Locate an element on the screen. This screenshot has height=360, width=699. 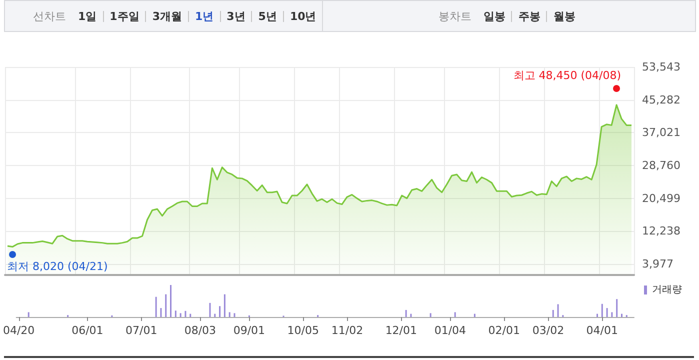
y-tick-label: 28,760 is located at coordinates (661, 165).